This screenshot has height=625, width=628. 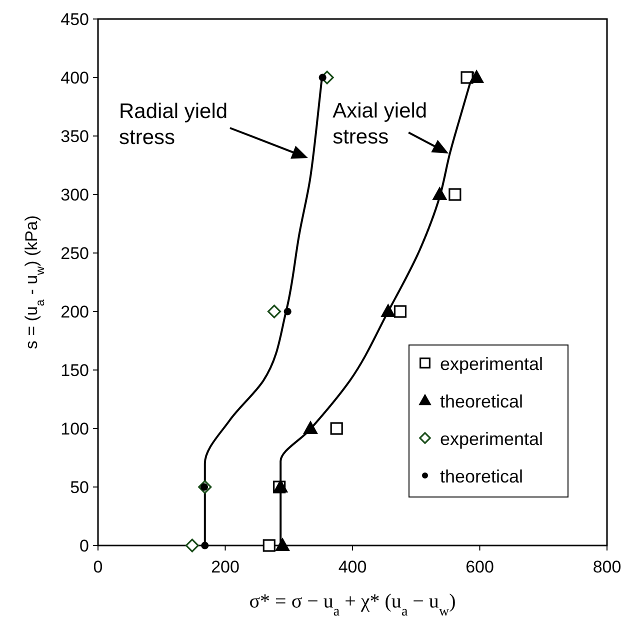 I want to click on y-tick-label: 0, so click(x=84, y=546).